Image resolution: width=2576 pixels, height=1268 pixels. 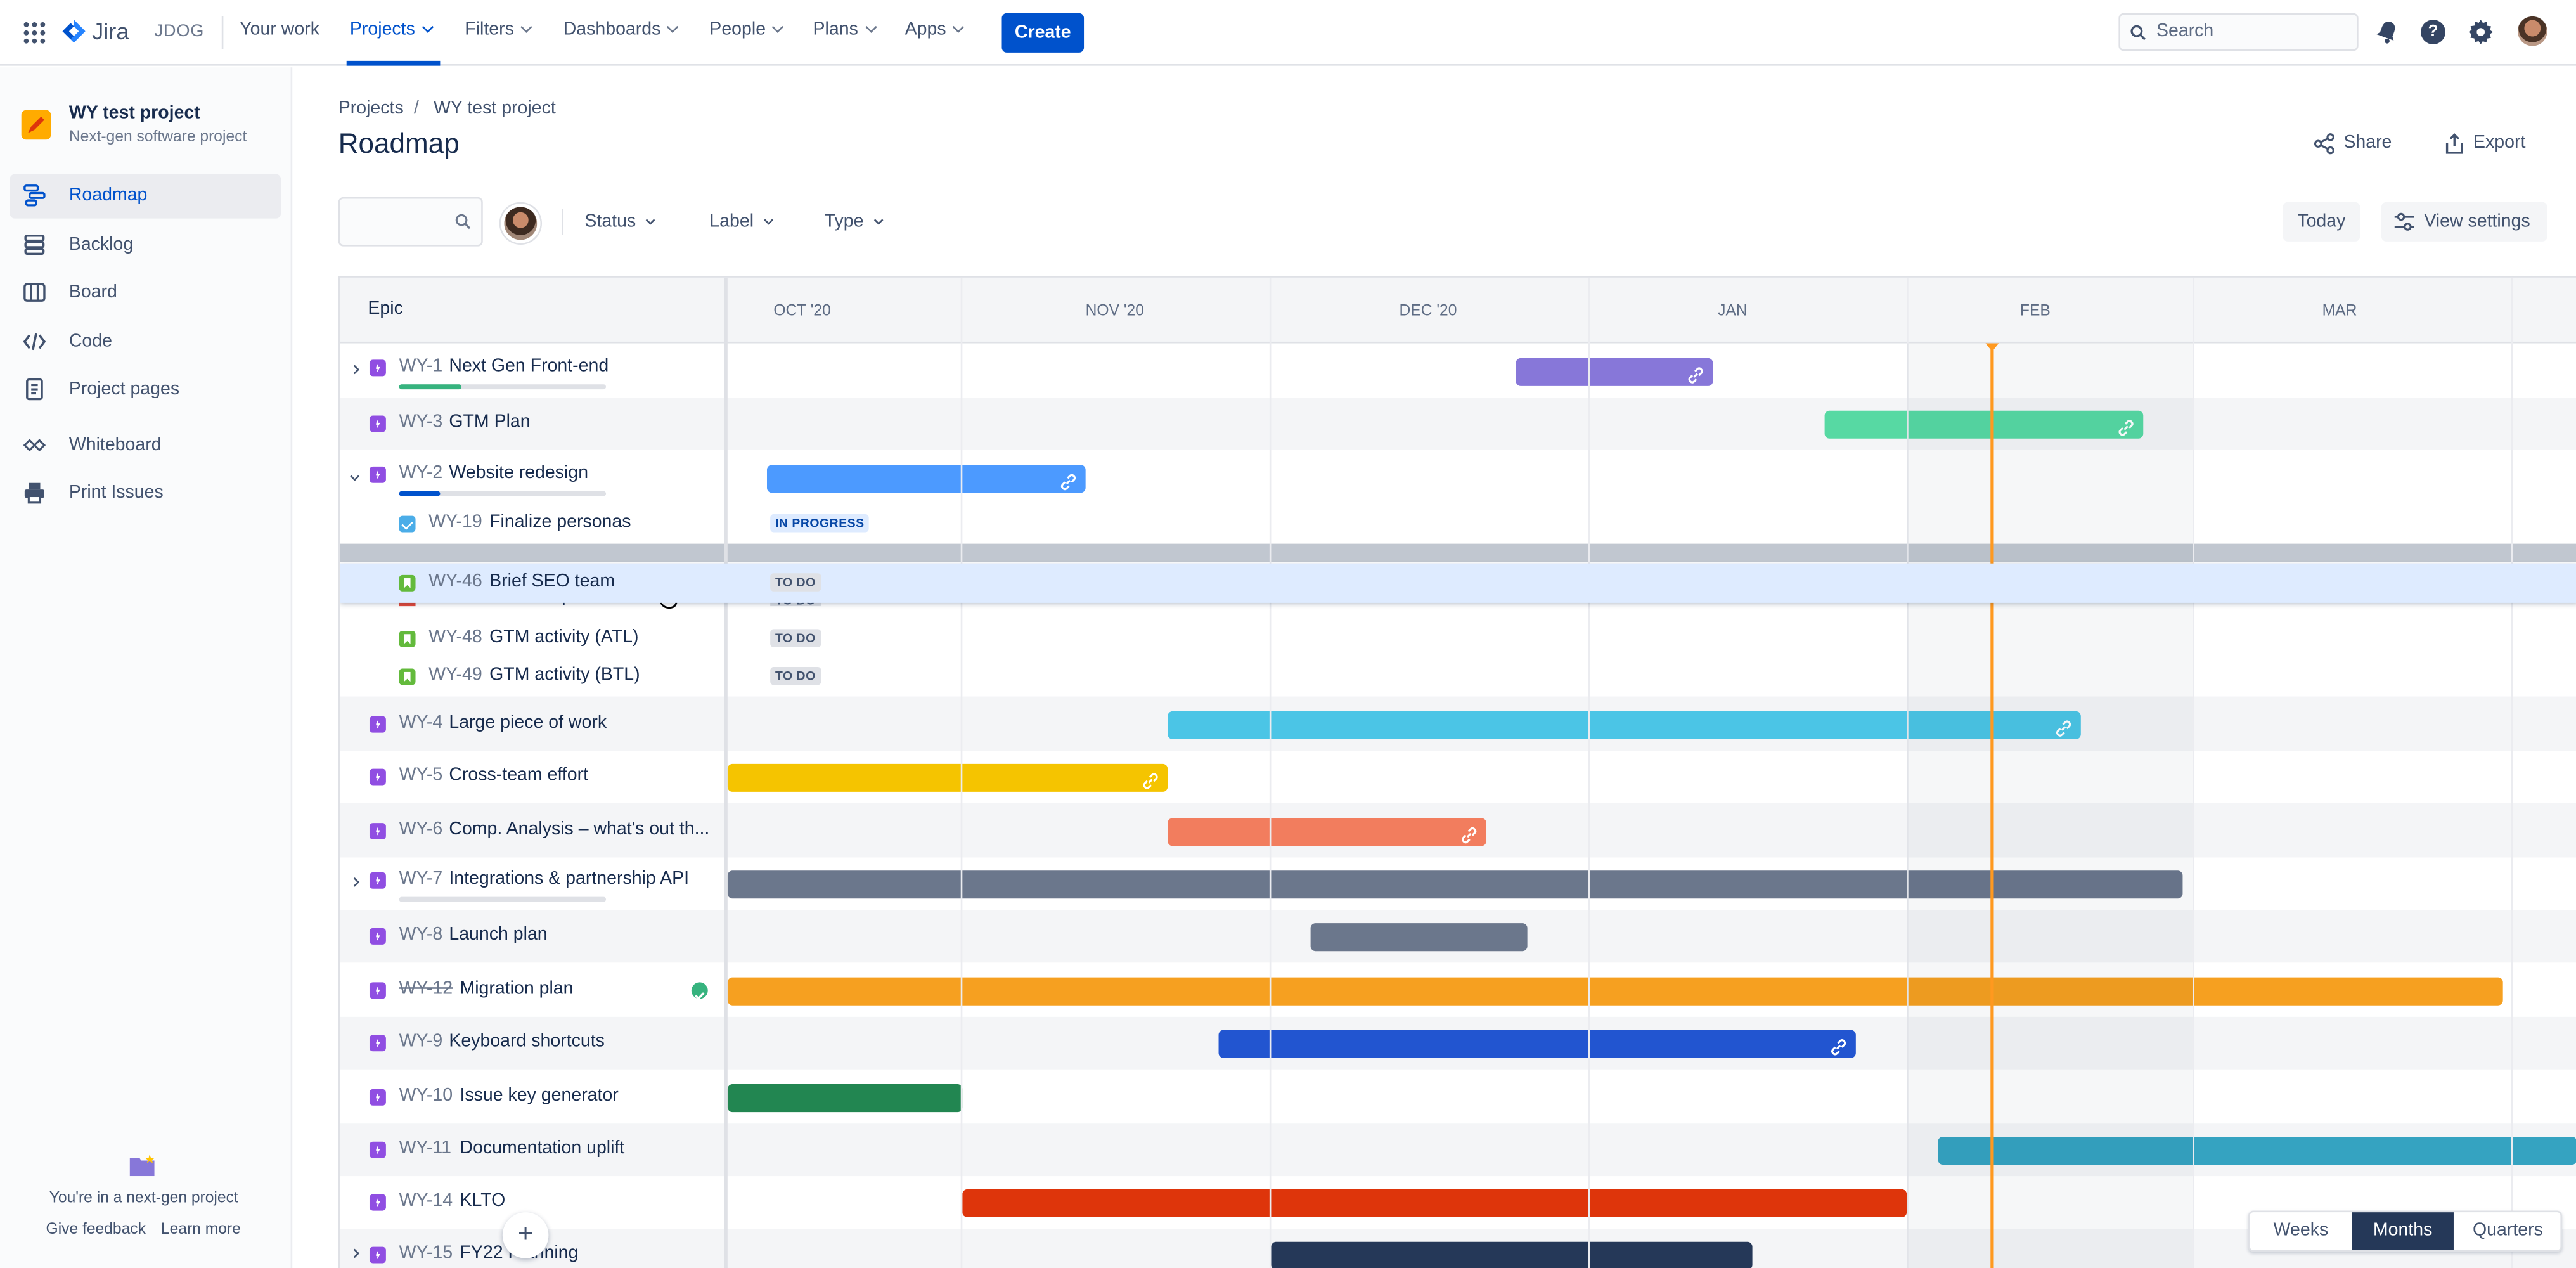 What do you see at coordinates (1458, 424) in the screenshot?
I see `epic-row: WY-3 GTM Plan` at bounding box center [1458, 424].